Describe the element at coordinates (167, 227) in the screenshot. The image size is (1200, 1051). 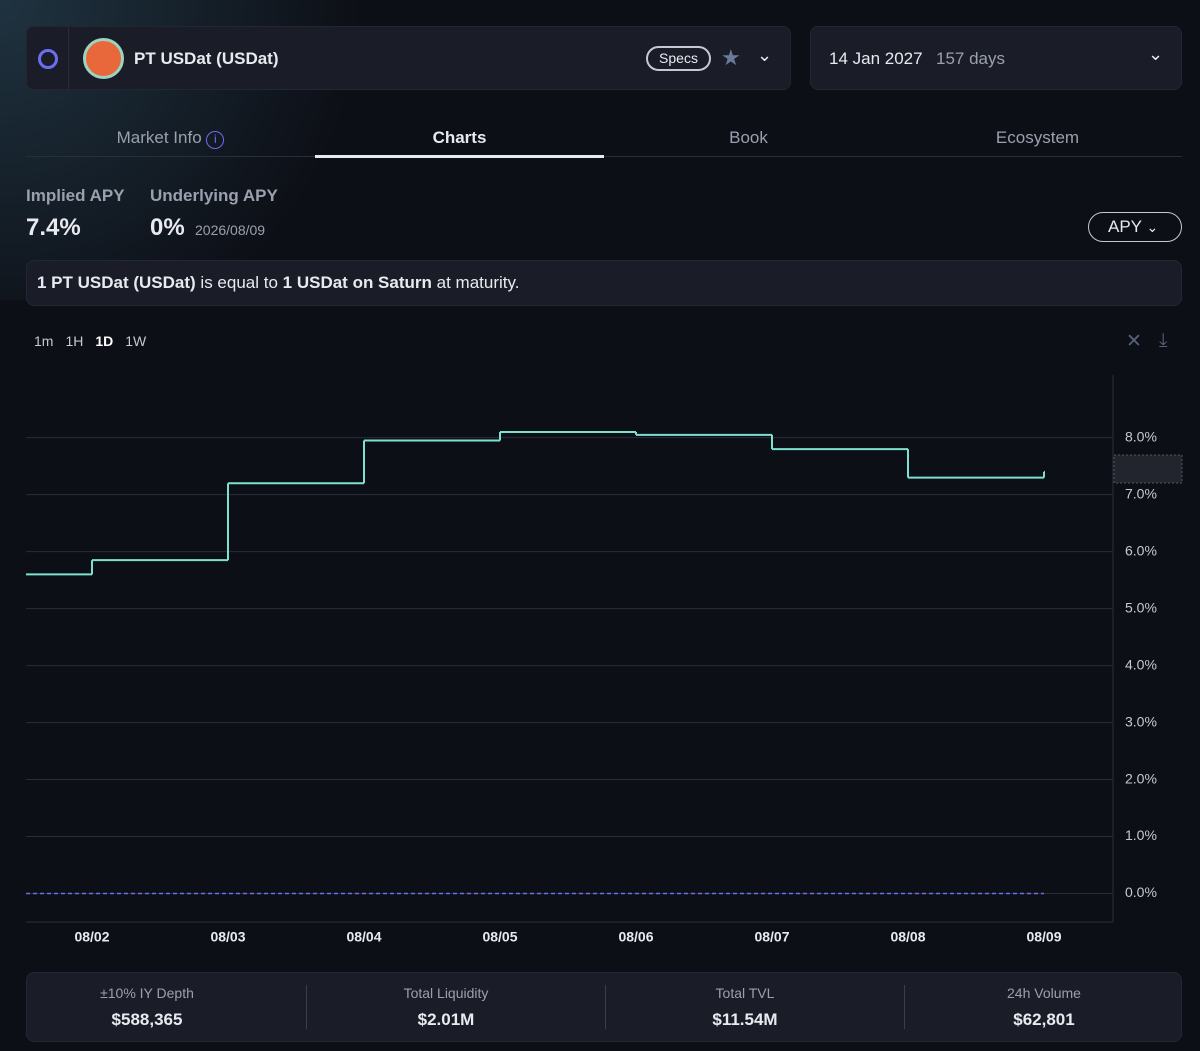
I see `underlying-value: 0%` at that location.